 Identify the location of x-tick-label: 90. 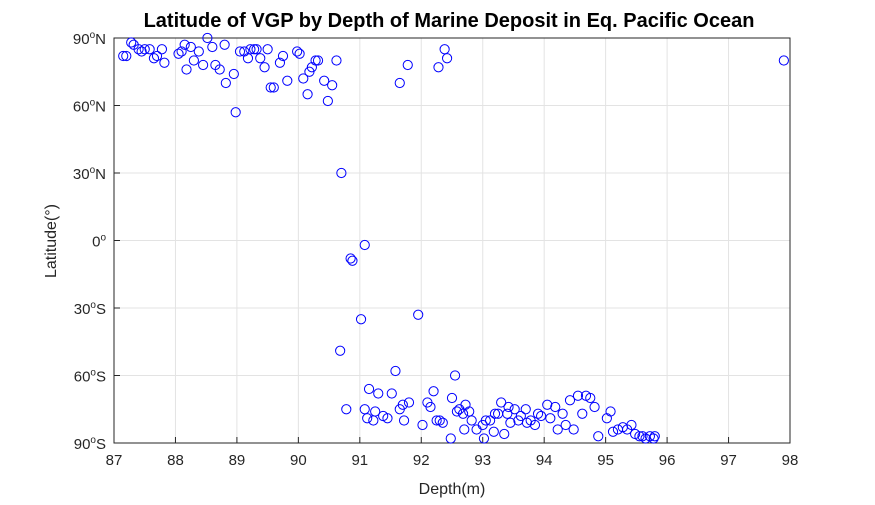
(298, 460).